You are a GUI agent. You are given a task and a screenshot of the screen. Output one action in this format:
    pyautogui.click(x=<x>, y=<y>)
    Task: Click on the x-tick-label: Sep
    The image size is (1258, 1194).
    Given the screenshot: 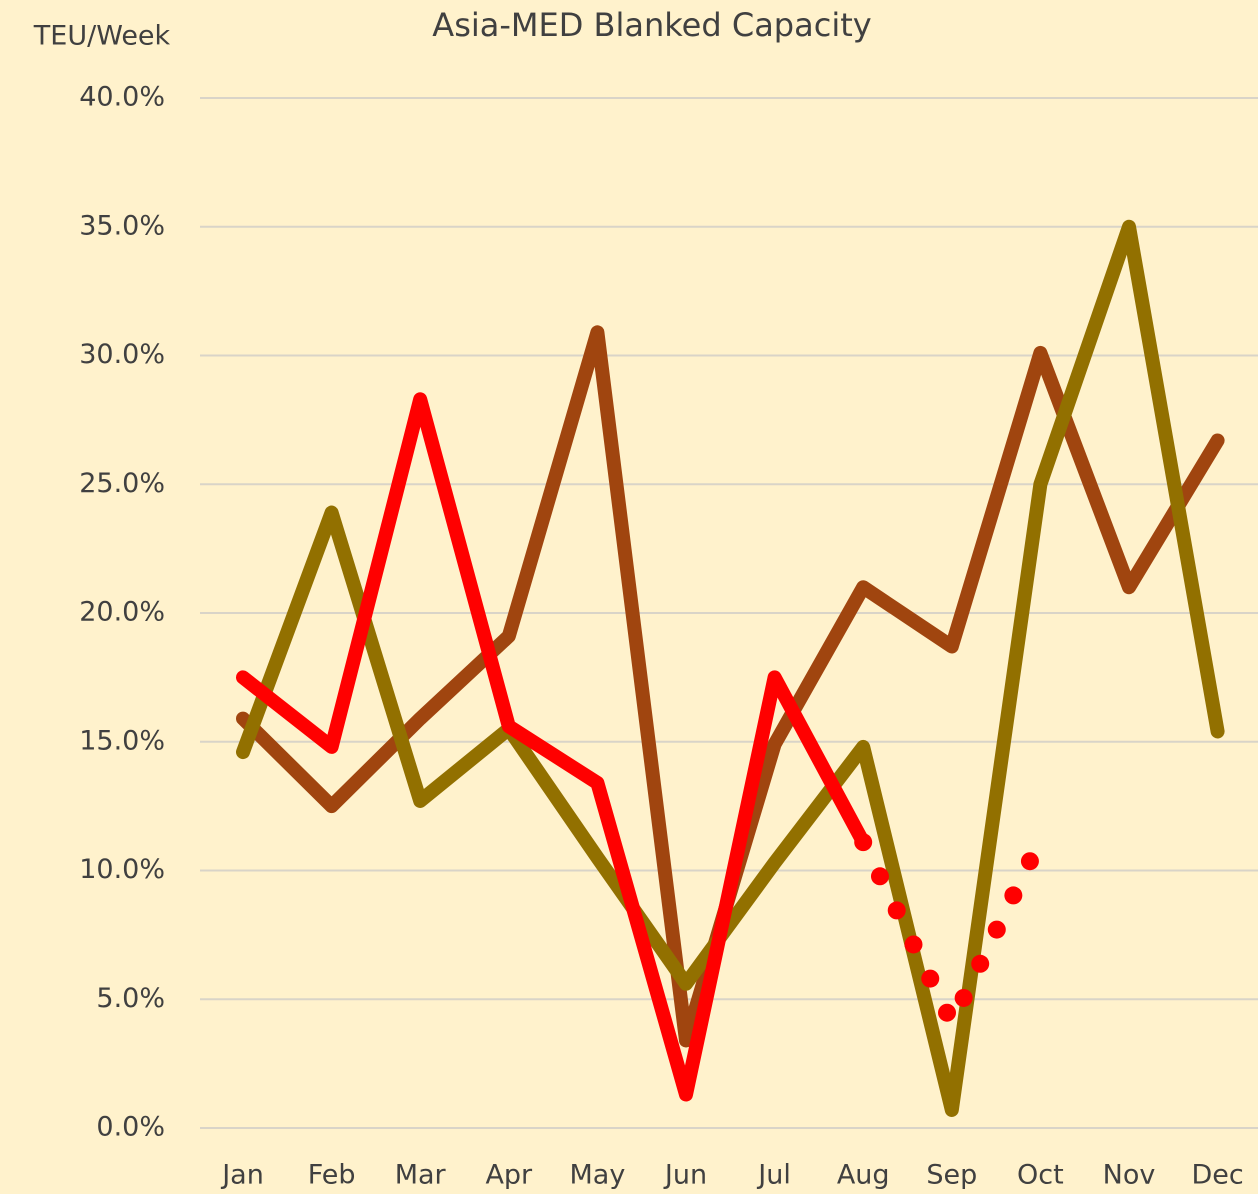 What is the action you would take?
    pyautogui.click(x=951, y=1175)
    